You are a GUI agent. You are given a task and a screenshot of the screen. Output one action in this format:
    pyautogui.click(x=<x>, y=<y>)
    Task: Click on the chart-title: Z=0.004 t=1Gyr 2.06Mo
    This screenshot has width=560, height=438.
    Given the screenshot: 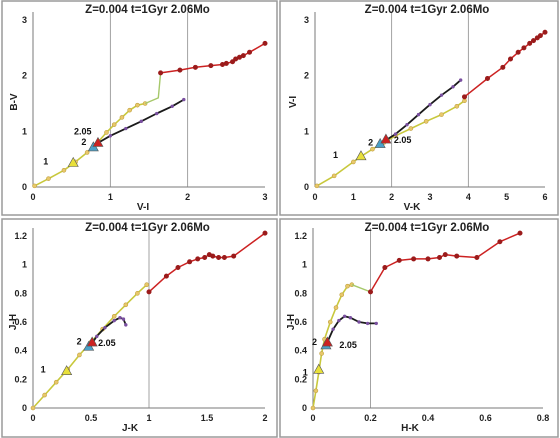 What is the action you would take?
    pyautogui.click(x=427, y=10)
    